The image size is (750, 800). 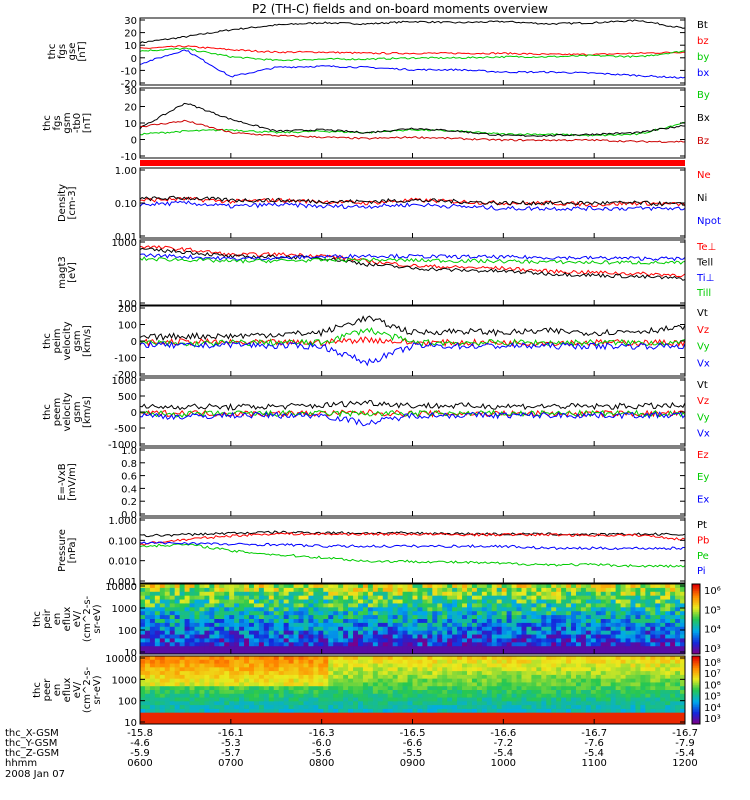 I want to click on series-line-vt, so click(x=412, y=405).